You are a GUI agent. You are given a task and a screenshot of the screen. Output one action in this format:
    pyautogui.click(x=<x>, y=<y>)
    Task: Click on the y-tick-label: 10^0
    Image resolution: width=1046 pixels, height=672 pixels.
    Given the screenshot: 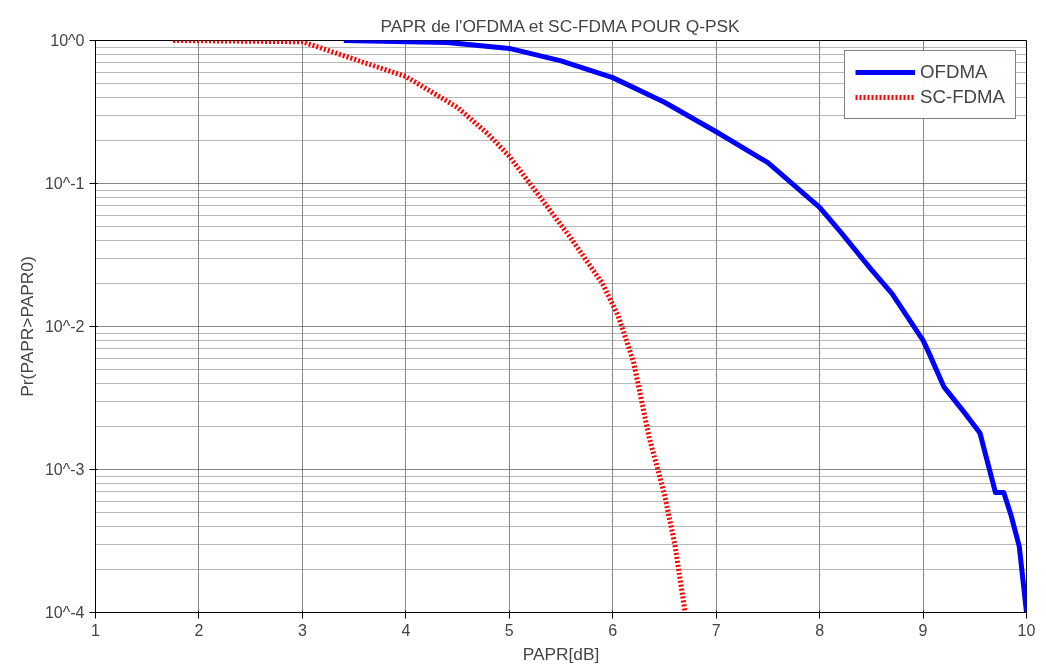 What is the action you would take?
    pyautogui.click(x=67, y=40)
    